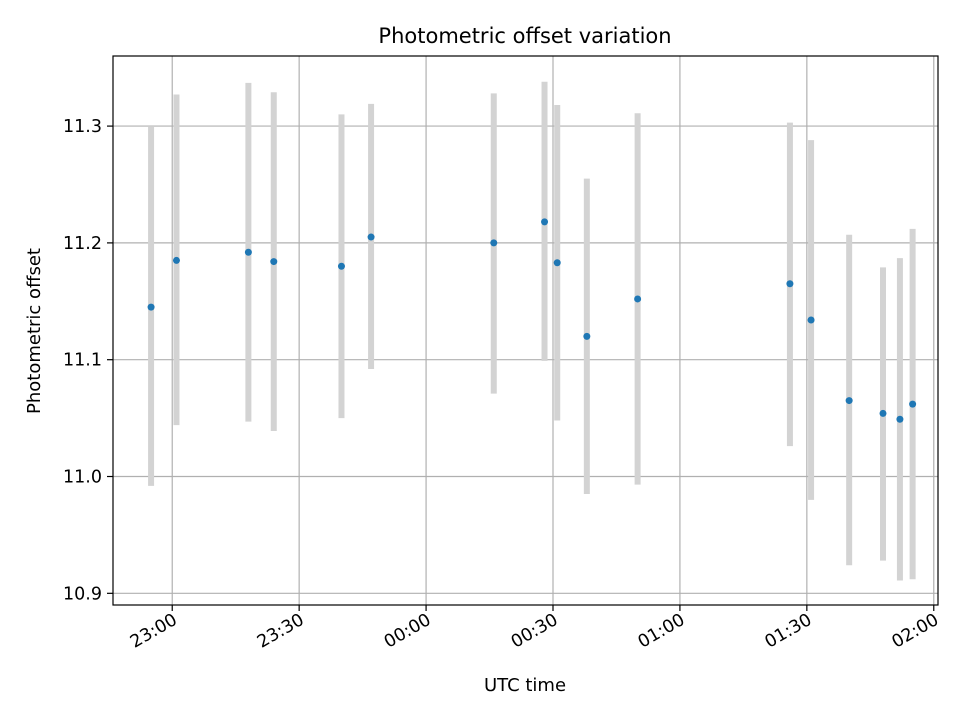 Image resolution: width=960 pixels, height=720 pixels. I want to click on x-axis-label: UTC time, so click(525, 685).